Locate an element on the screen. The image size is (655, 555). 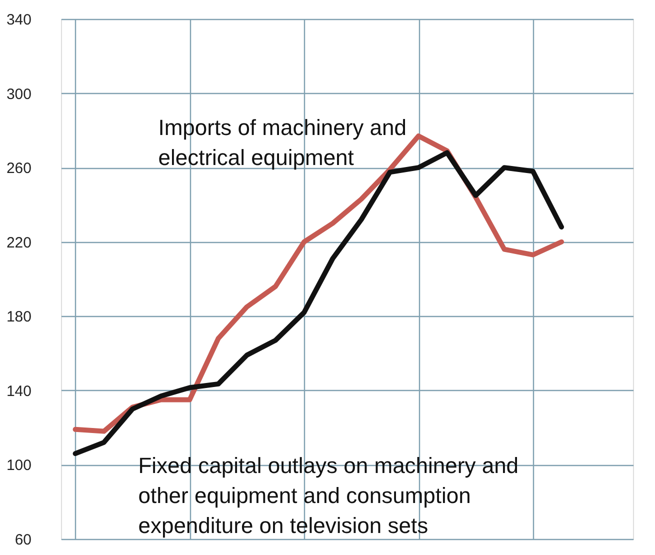
y-tick-label: 300 is located at coordinates (19, 94).